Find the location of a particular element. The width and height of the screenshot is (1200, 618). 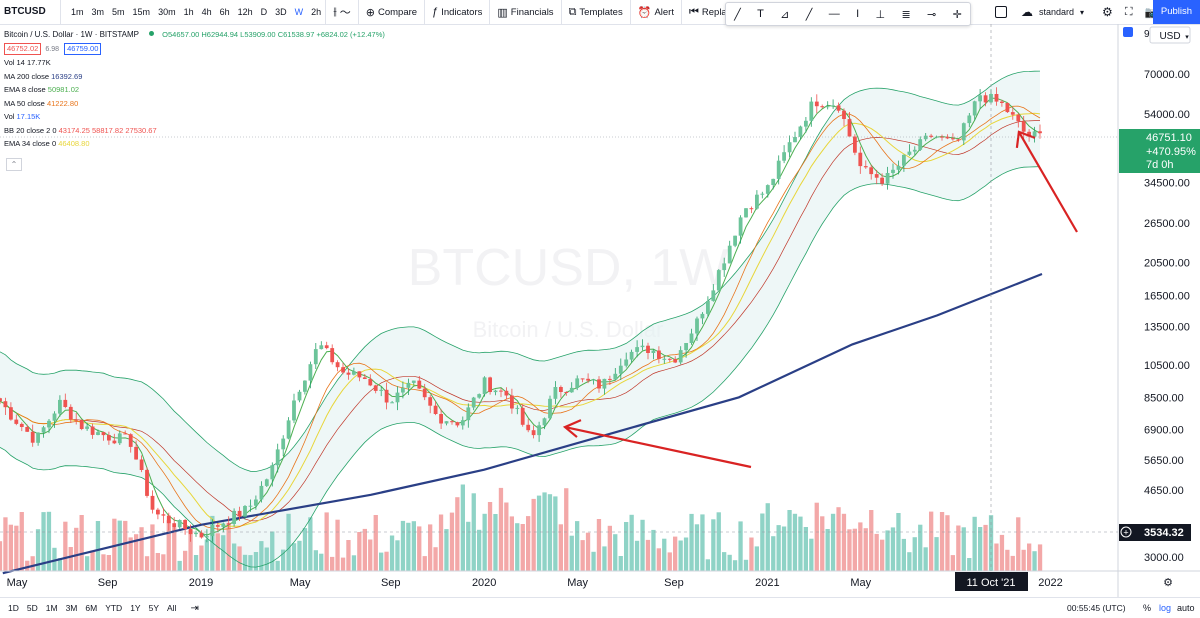

timeframe-w: W is located at coordinates (299, 12).